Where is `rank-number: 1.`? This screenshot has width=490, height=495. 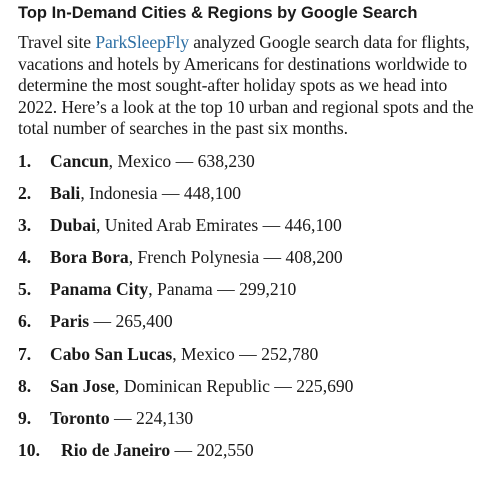 rank-number: 1. is located at coordinates (25, 160).